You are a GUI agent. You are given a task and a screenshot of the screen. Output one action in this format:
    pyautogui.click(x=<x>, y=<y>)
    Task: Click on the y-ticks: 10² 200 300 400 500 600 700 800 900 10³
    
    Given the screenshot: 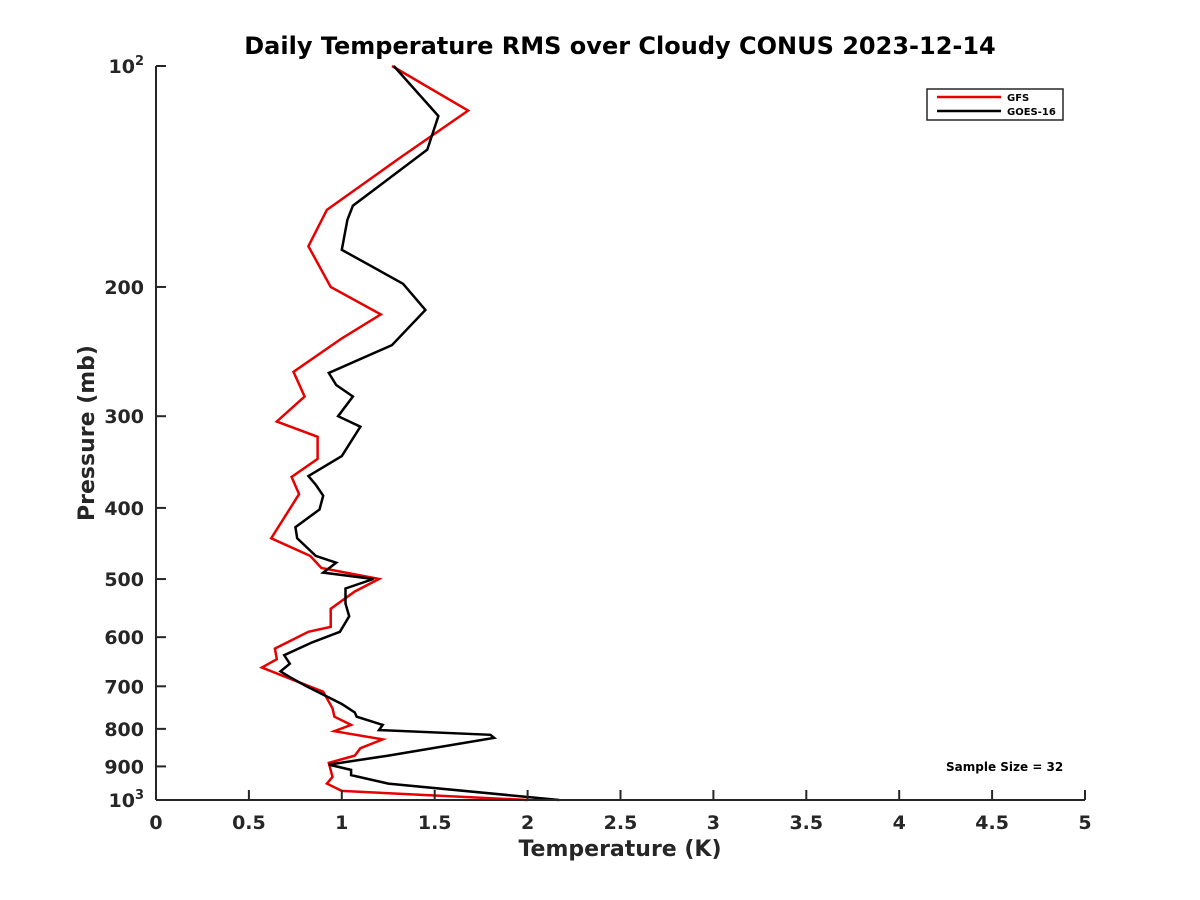 What is the action you would take?
    pyautogui.click(x=135, y=433)
    